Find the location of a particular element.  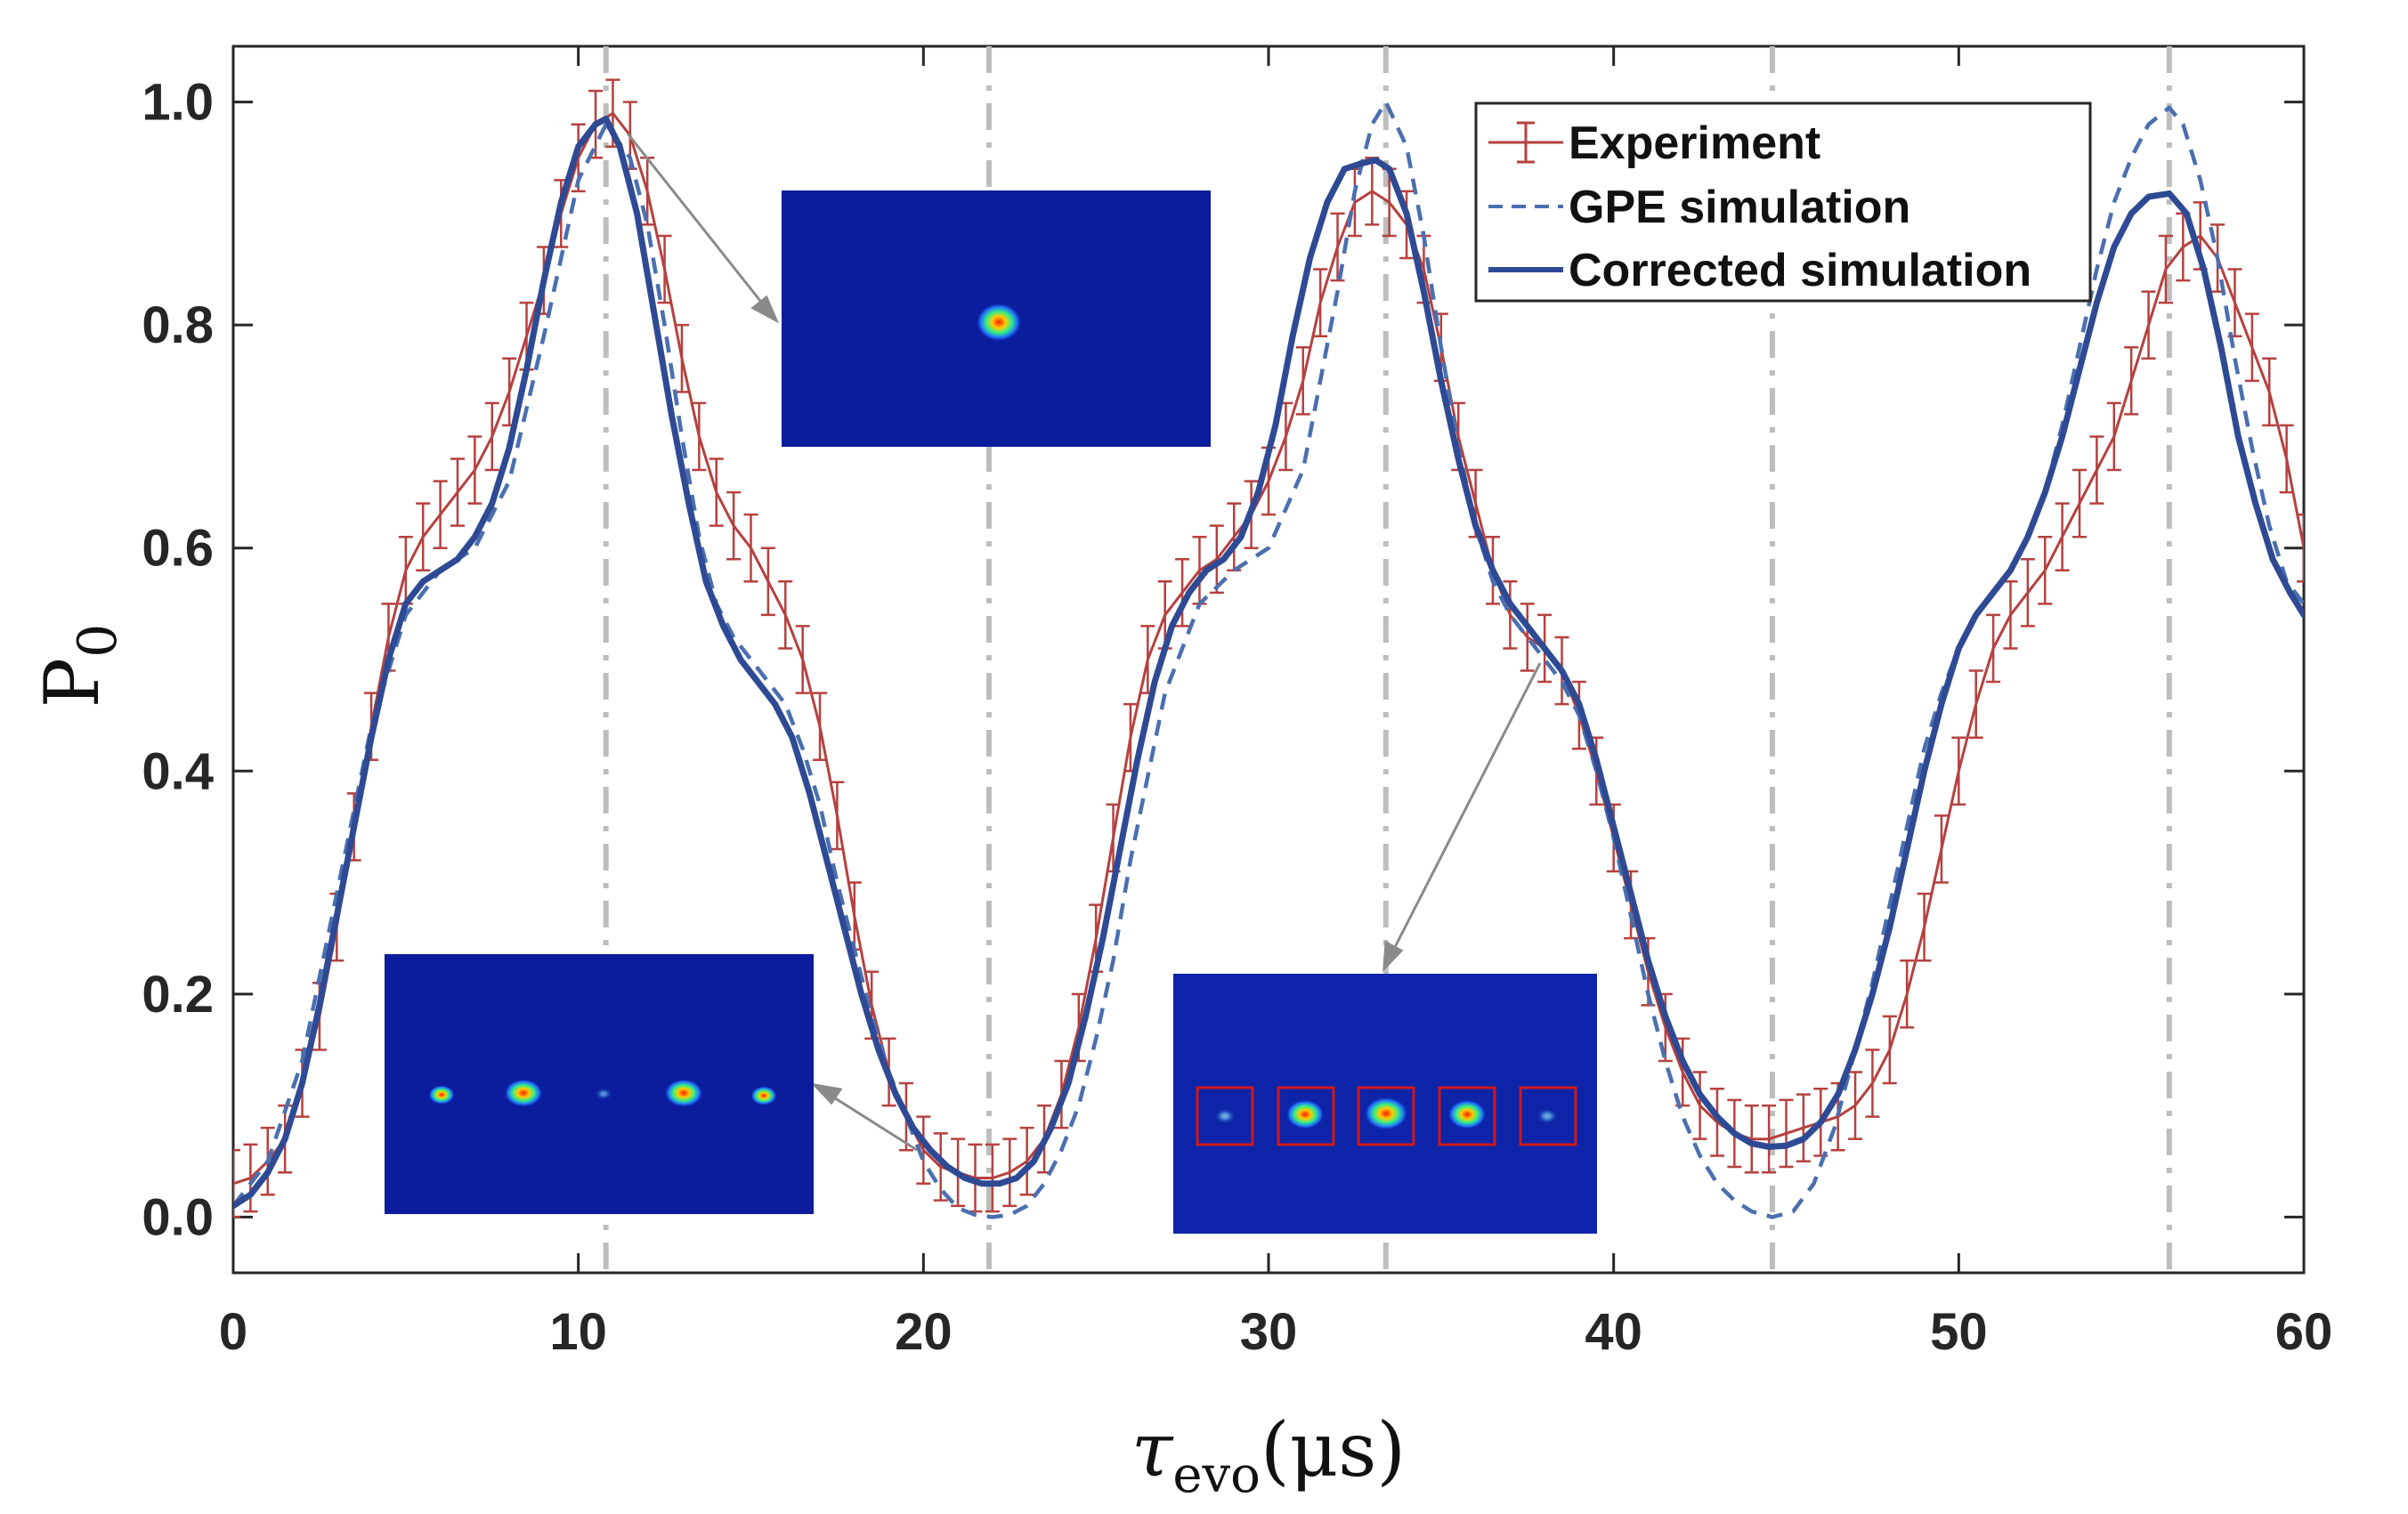

y-tick-label: 0.4 is located at coordinates (178, 771).